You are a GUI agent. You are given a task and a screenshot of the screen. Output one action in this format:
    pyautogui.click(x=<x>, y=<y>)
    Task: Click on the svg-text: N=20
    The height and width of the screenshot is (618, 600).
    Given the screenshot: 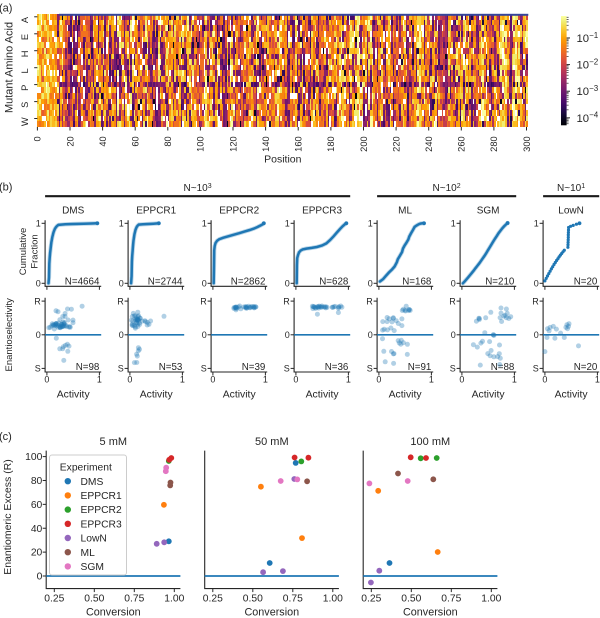 What is the action you would take?
    pyautogui.click(x=586, y=281)
    